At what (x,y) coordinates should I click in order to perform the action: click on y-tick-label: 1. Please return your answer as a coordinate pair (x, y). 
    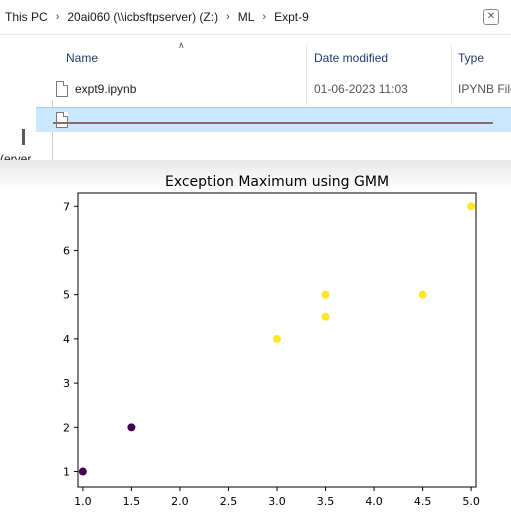
    Looking at the image, I should click on (66, 472).